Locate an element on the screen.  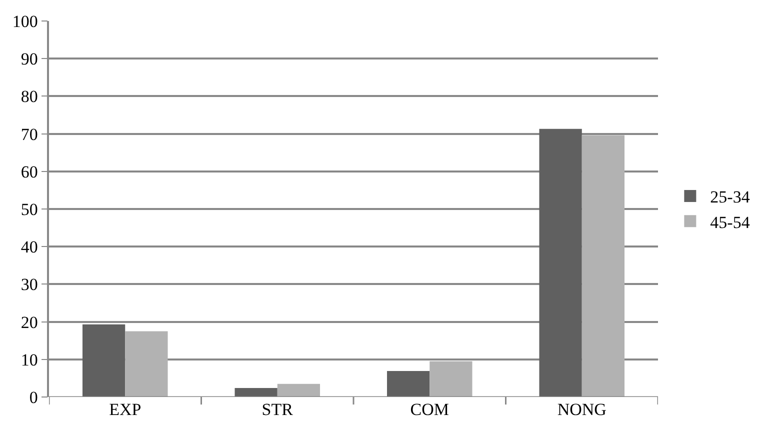
y-tick-label: 70 is located at coordinates (29, 134).